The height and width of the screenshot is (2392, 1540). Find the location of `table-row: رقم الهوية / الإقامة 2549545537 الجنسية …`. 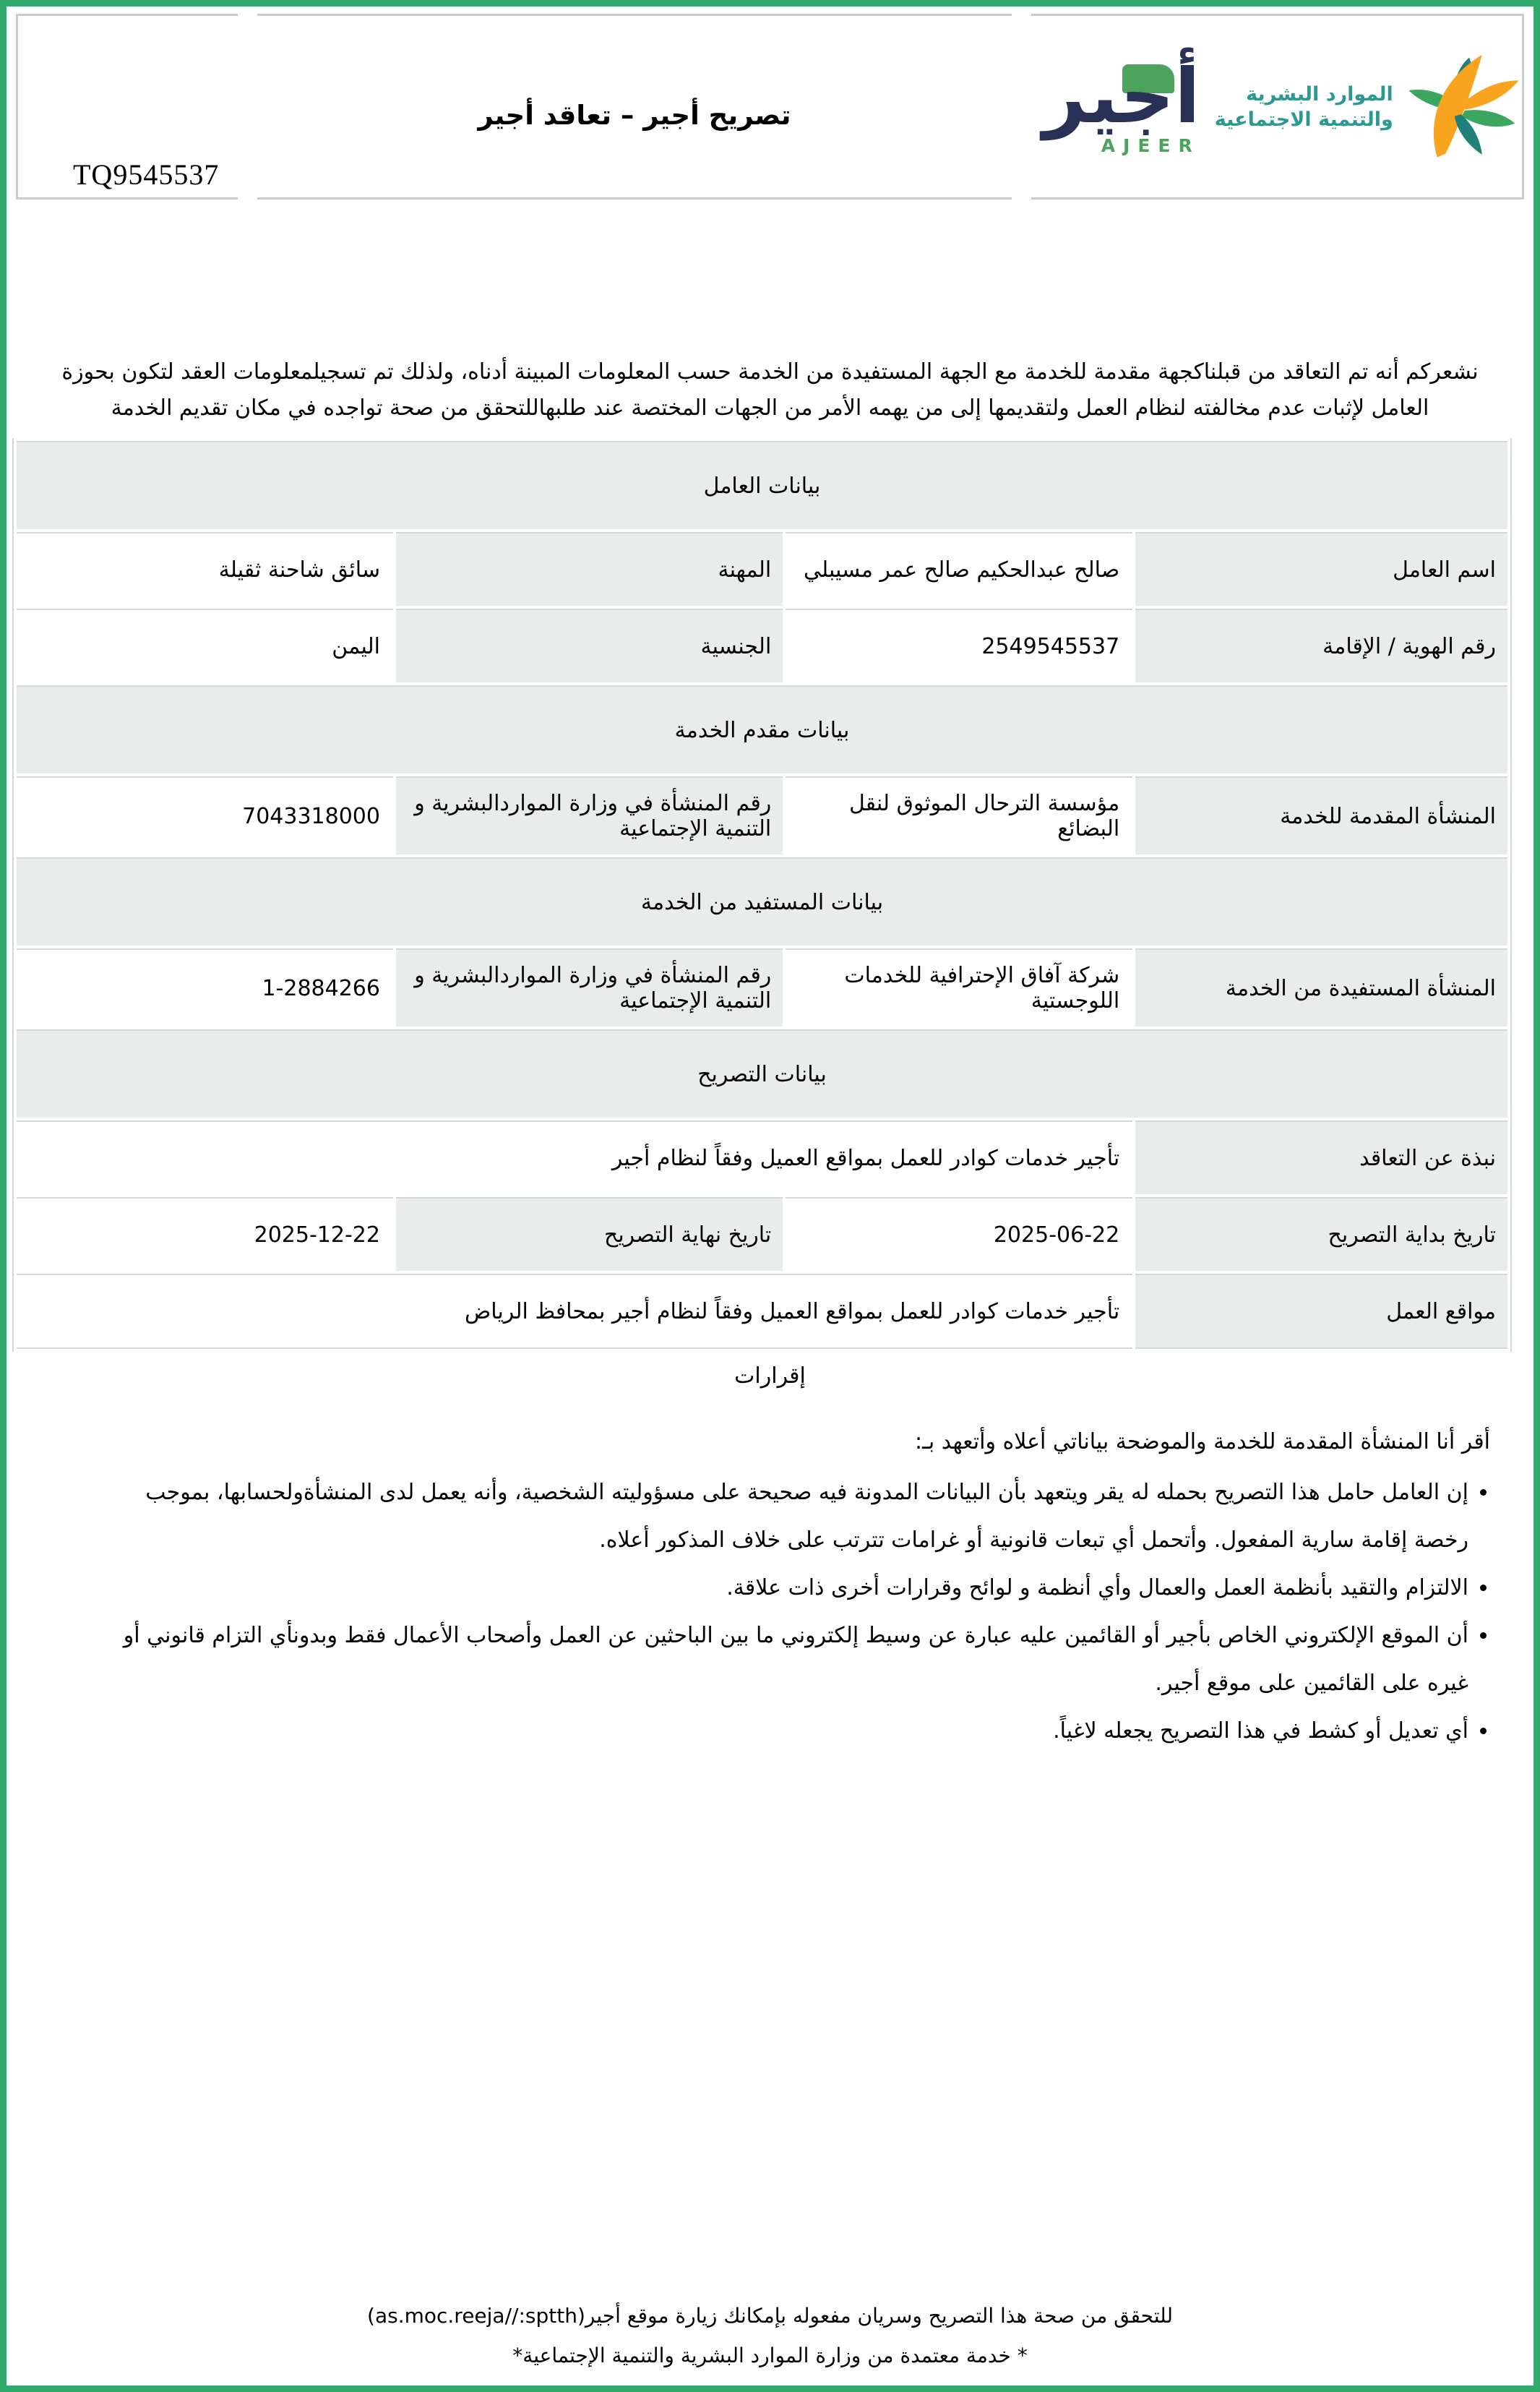

table-row: رقم الهوية / الإقامة 2549545537 الجنسية … is located at coordinates (762, 645).